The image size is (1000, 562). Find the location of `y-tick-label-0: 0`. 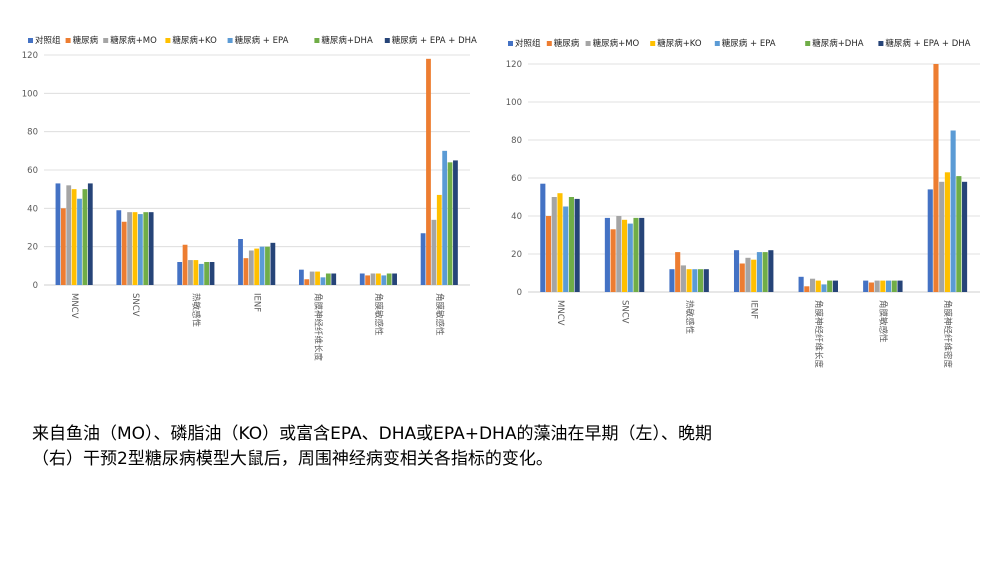

y-tick-label-0: 0 is located at coordinates (35, 286).